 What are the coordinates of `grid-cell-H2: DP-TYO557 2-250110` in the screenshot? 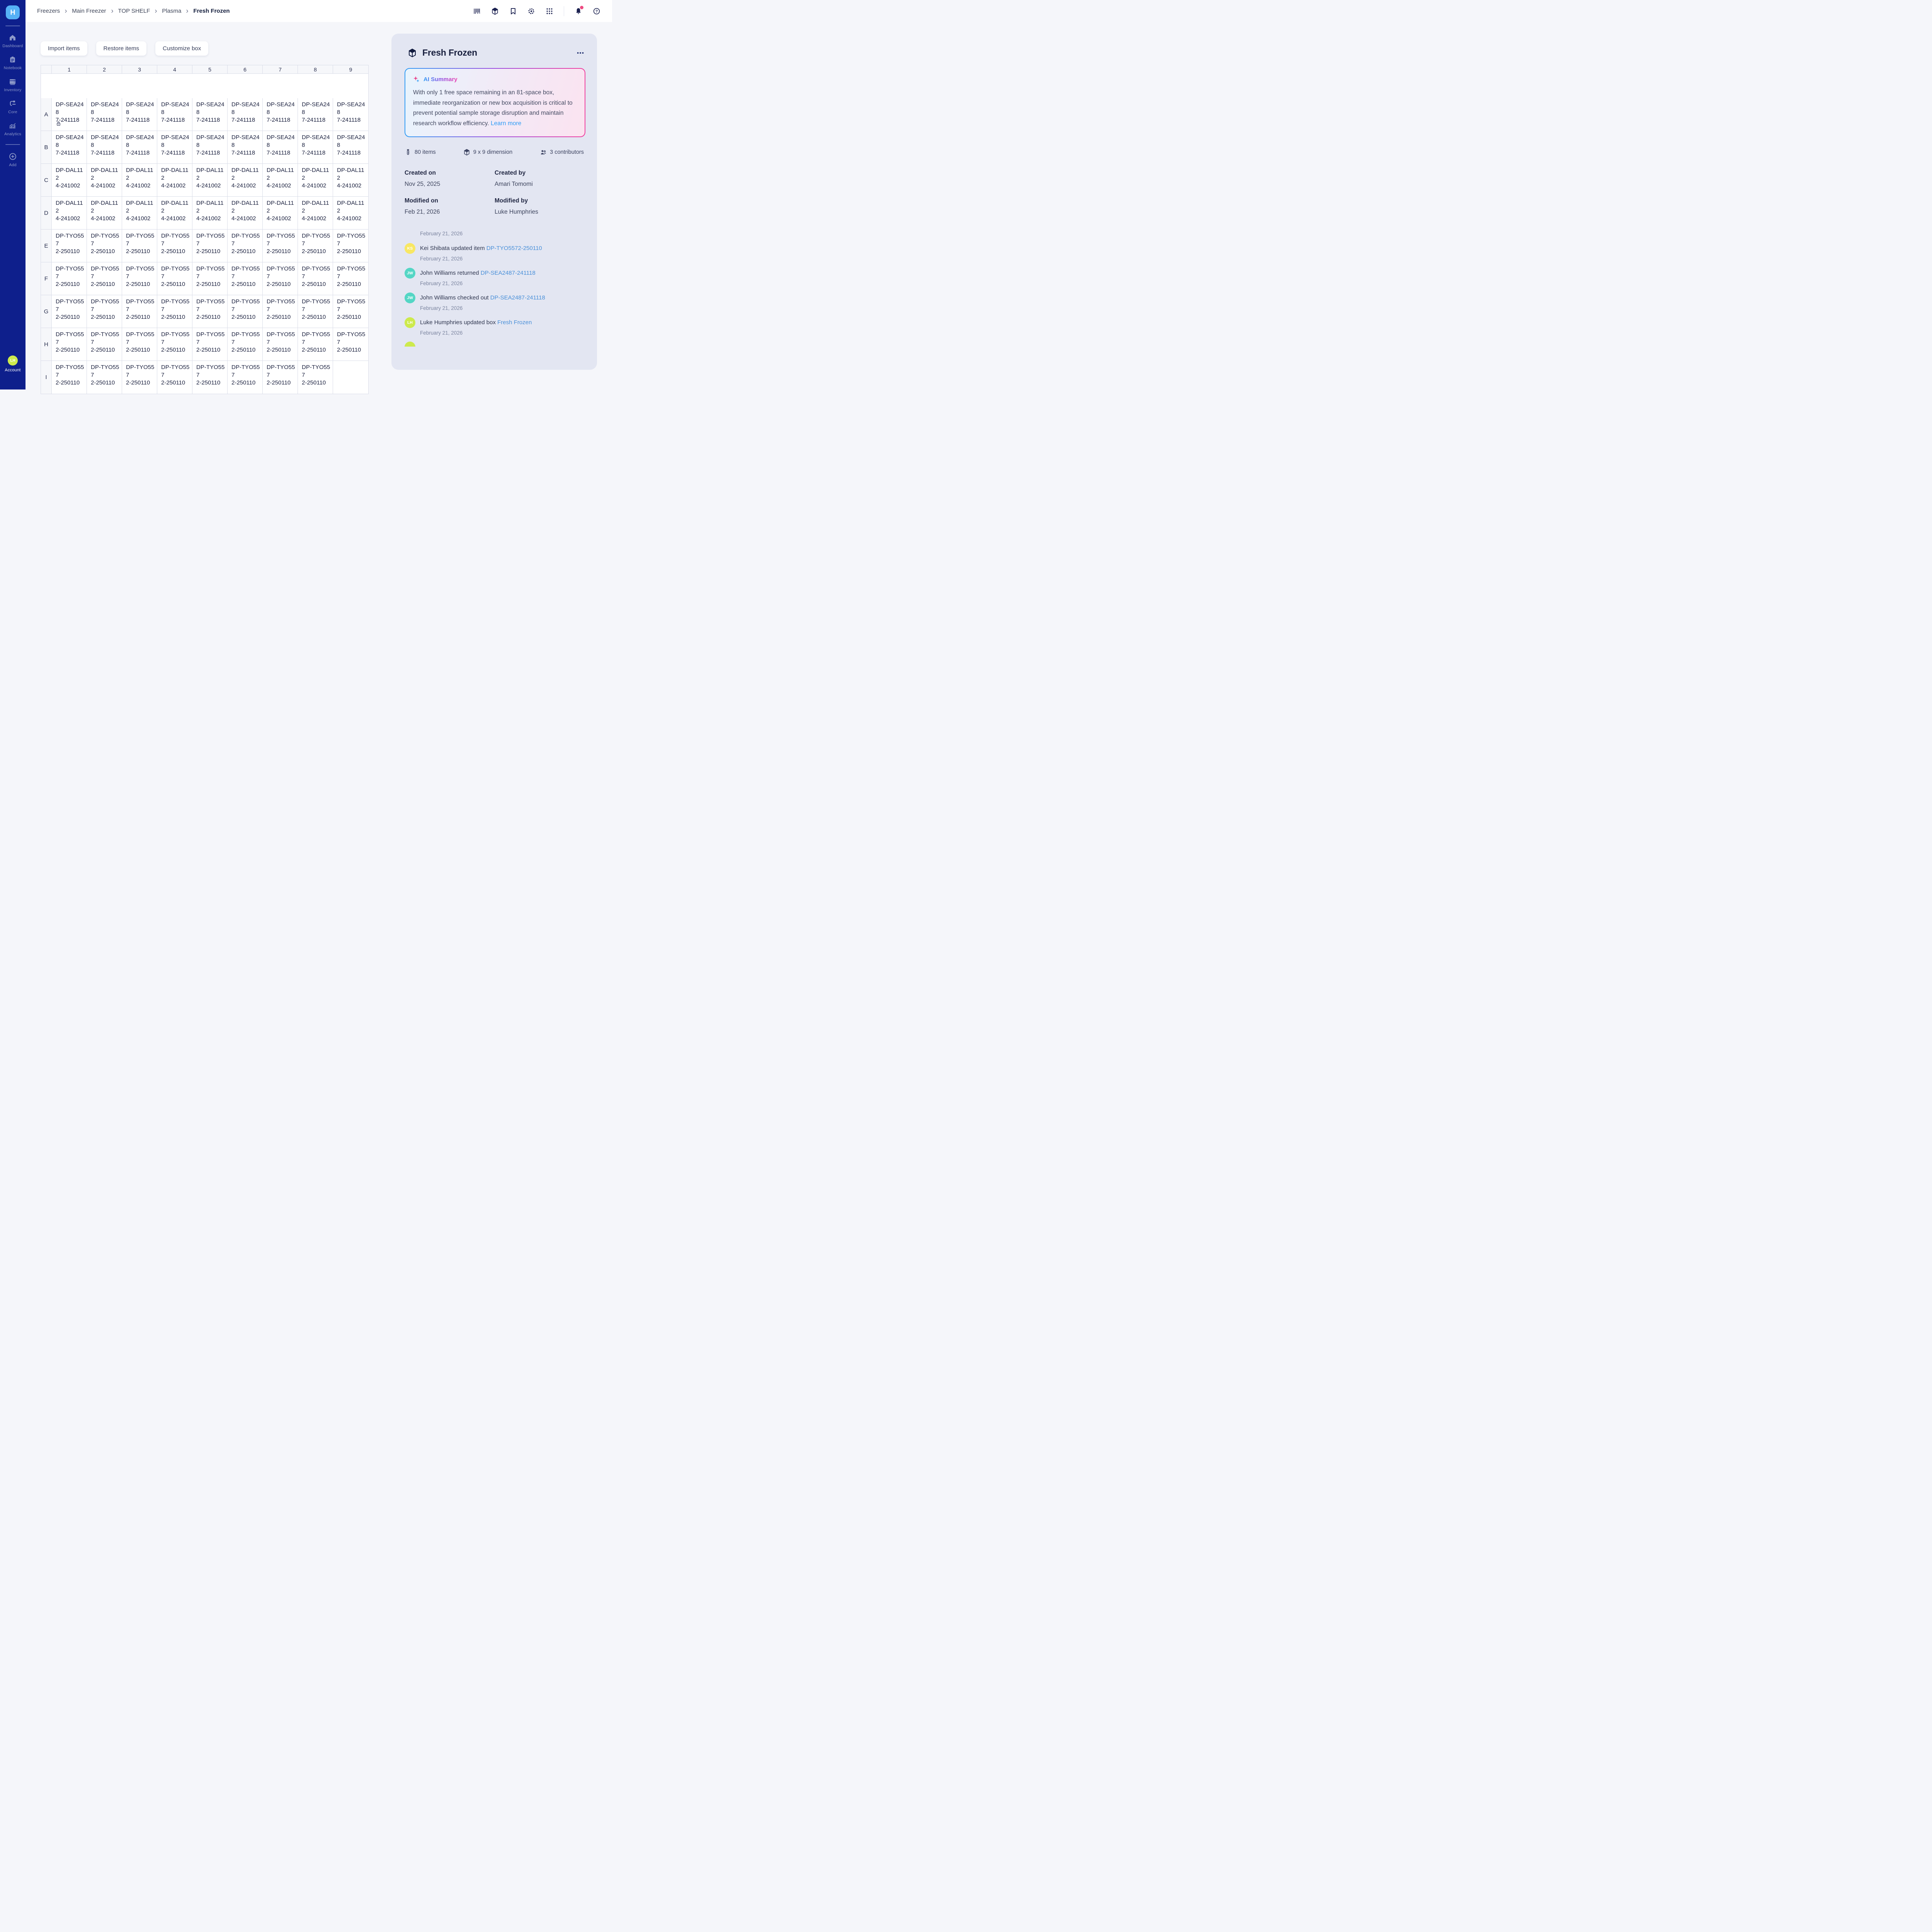 It's located at (104, 344).